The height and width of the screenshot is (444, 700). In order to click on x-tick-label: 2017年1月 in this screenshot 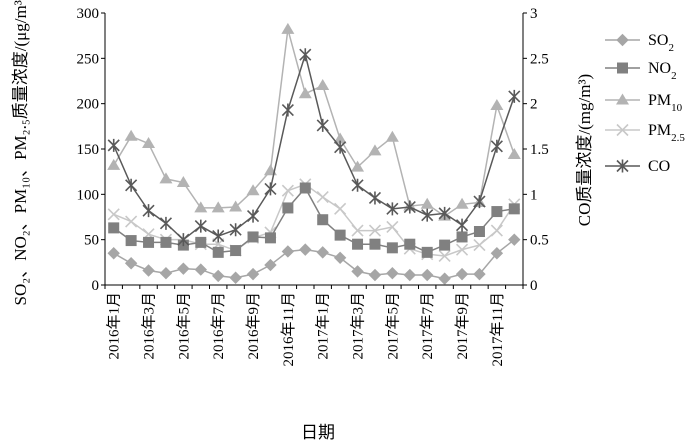, I will do `click(323, 326)`.